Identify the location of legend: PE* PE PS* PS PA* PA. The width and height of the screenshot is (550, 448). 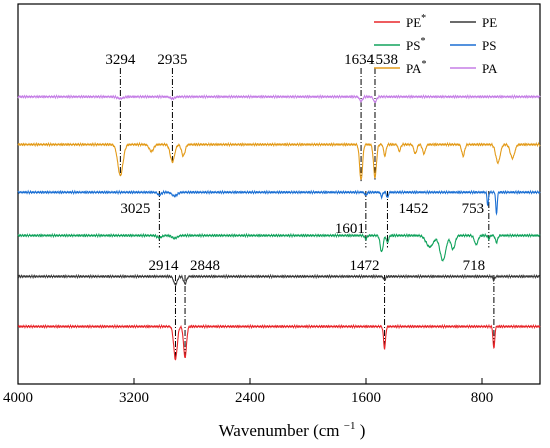
(436, 44).